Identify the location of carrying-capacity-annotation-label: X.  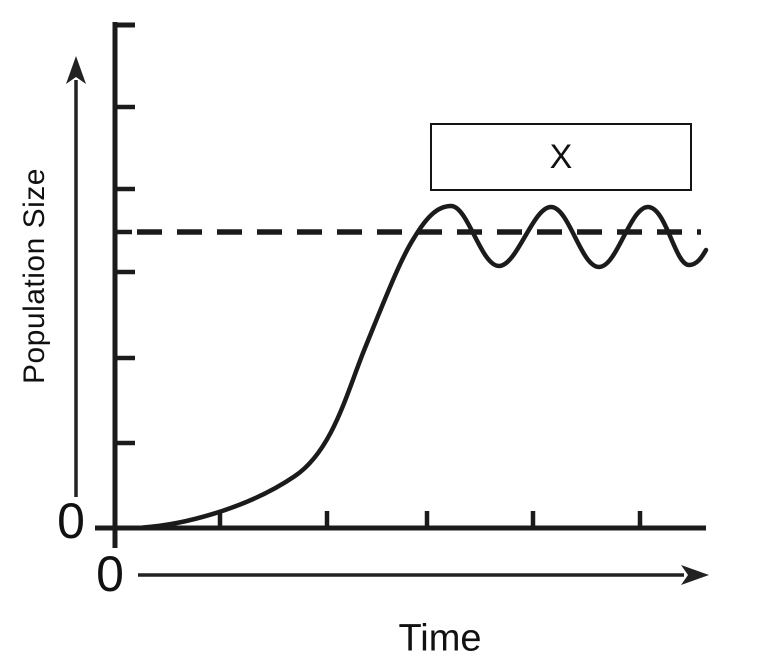
(561, 156).